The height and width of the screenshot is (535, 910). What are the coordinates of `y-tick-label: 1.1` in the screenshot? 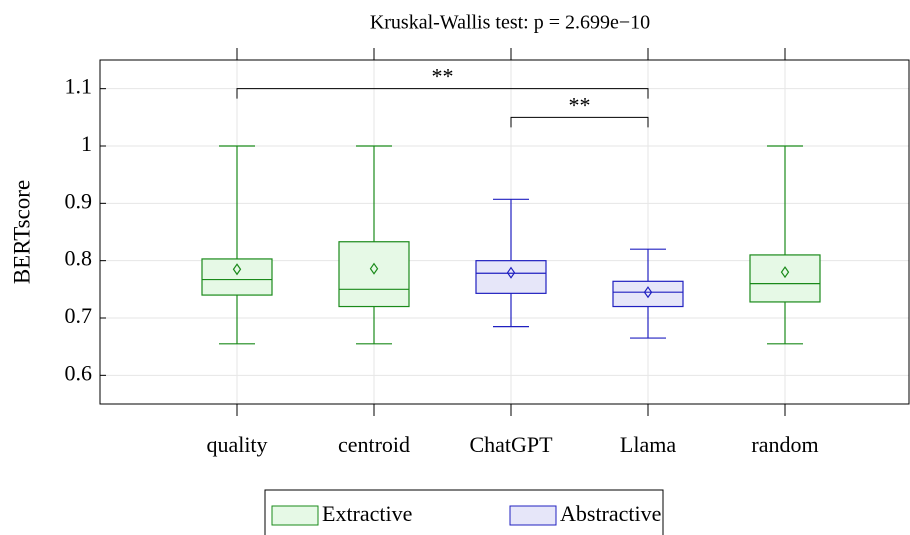 It's located at (79, 86).